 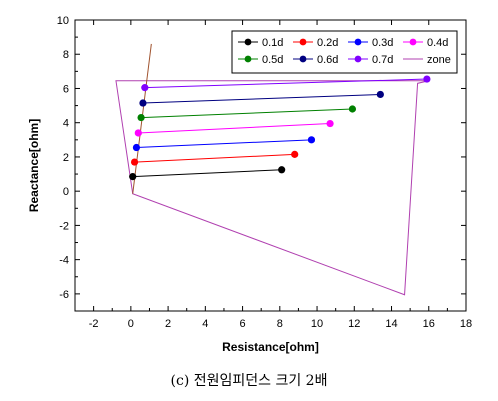 I want to click on x-tick-label: 8, so click(x=280, y=324).